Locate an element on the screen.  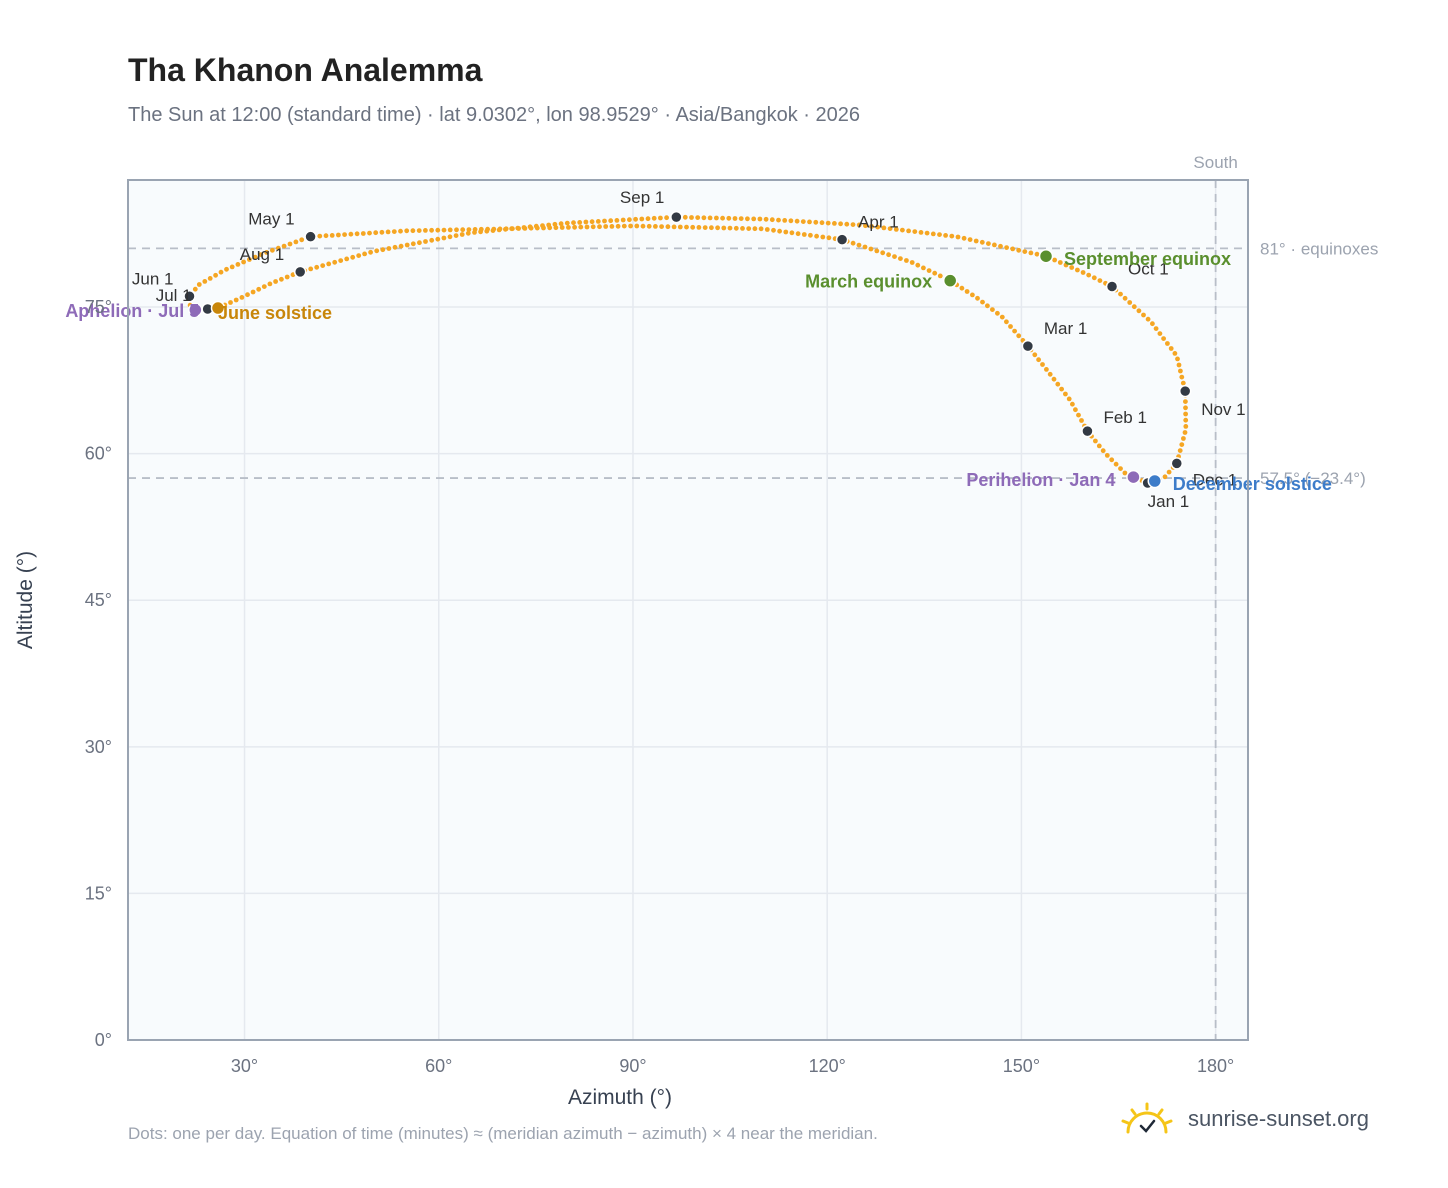
month-label: Feb 1 is located at coordinates (1124, 417).